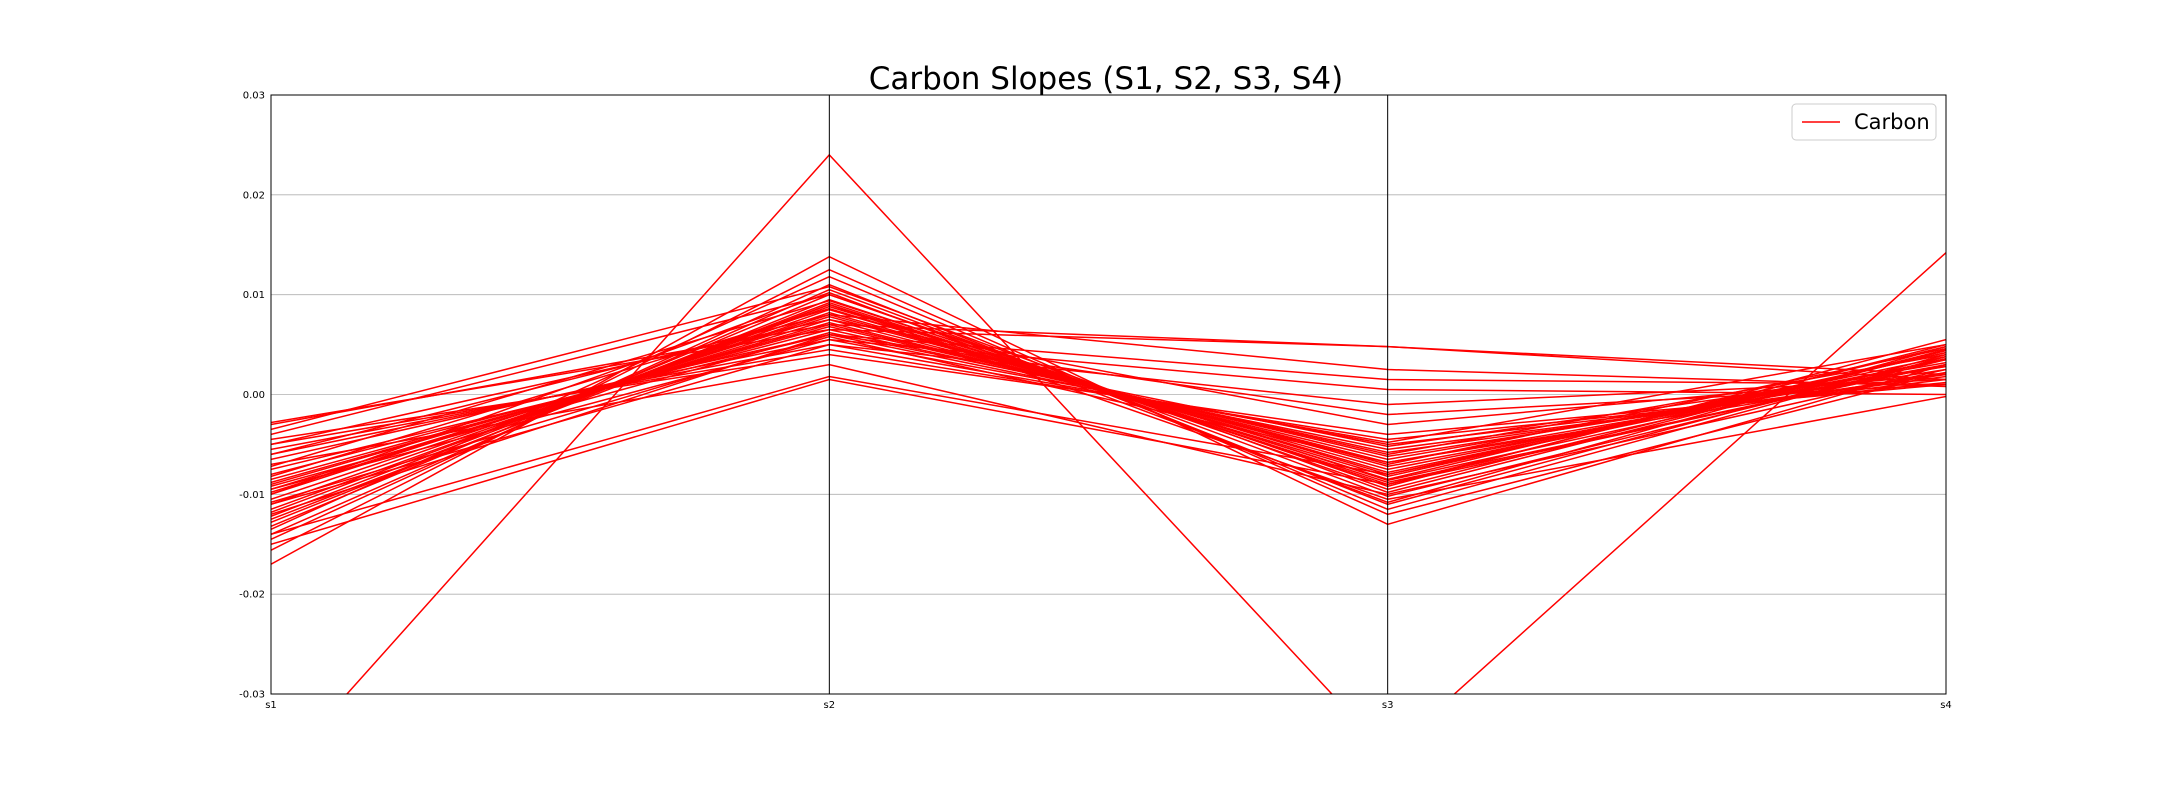  Describe the element at coordinates (252, 495) in the screenshot. I see `y-tick-label: -0.01` at that location.